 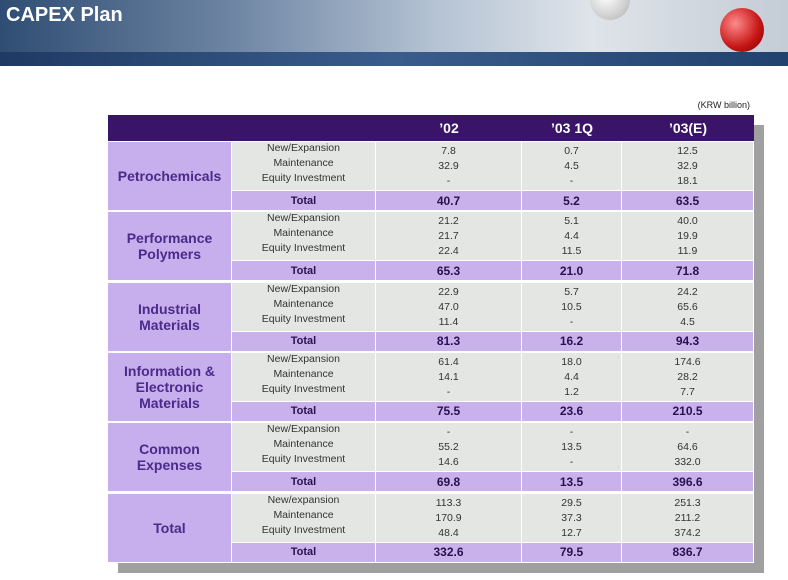 I want to click on item-value: 28.2, so click(x=687, y=376).